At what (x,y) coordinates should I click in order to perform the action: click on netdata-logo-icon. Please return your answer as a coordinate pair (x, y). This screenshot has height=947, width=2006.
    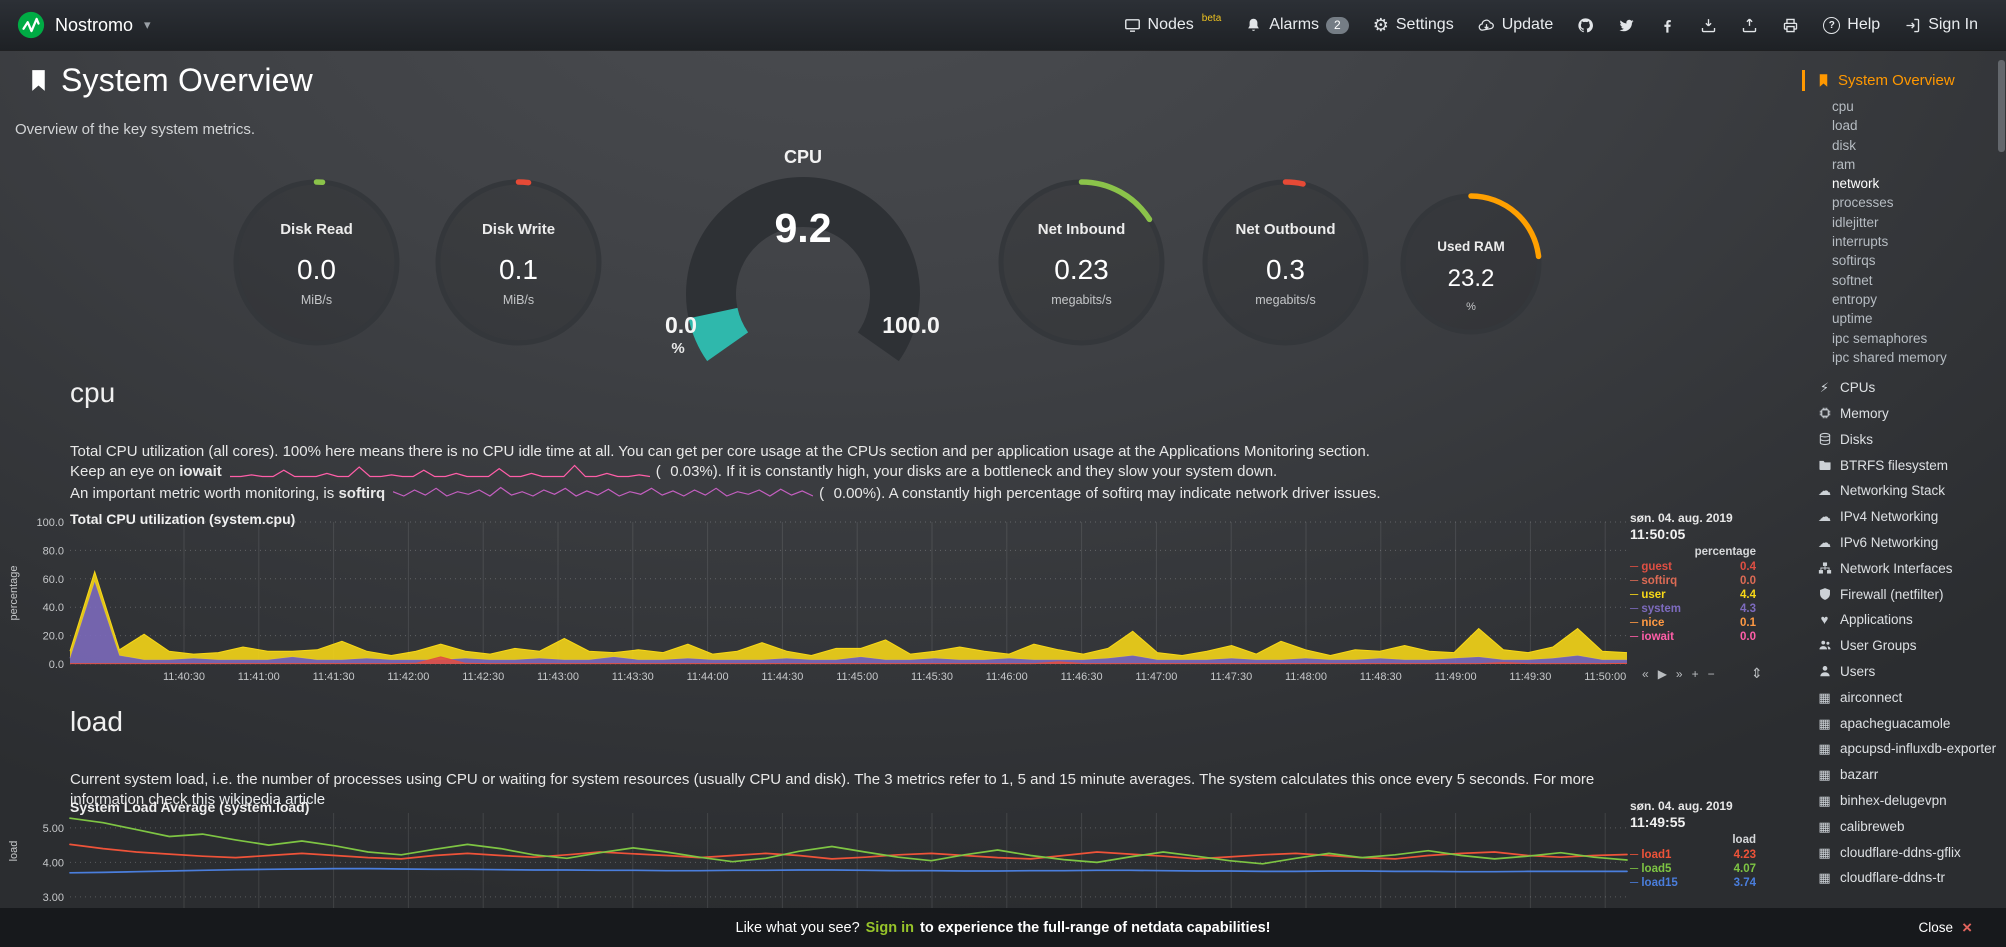
    Looking at the image, I should click on (31, 25).